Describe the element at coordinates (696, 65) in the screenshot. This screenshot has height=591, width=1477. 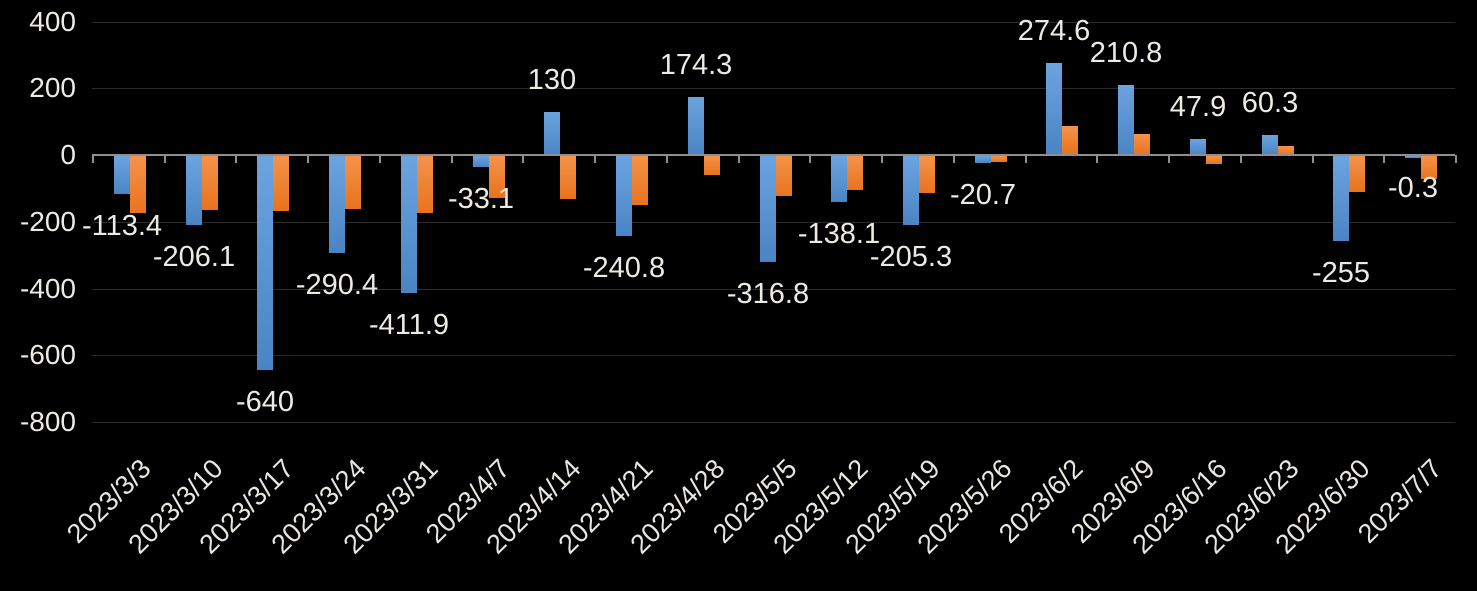
I see `data-label: 174.3` at that location.